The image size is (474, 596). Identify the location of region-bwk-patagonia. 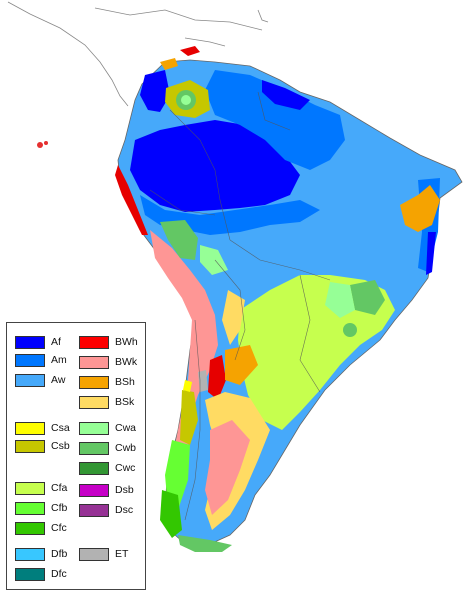
(227, 467).